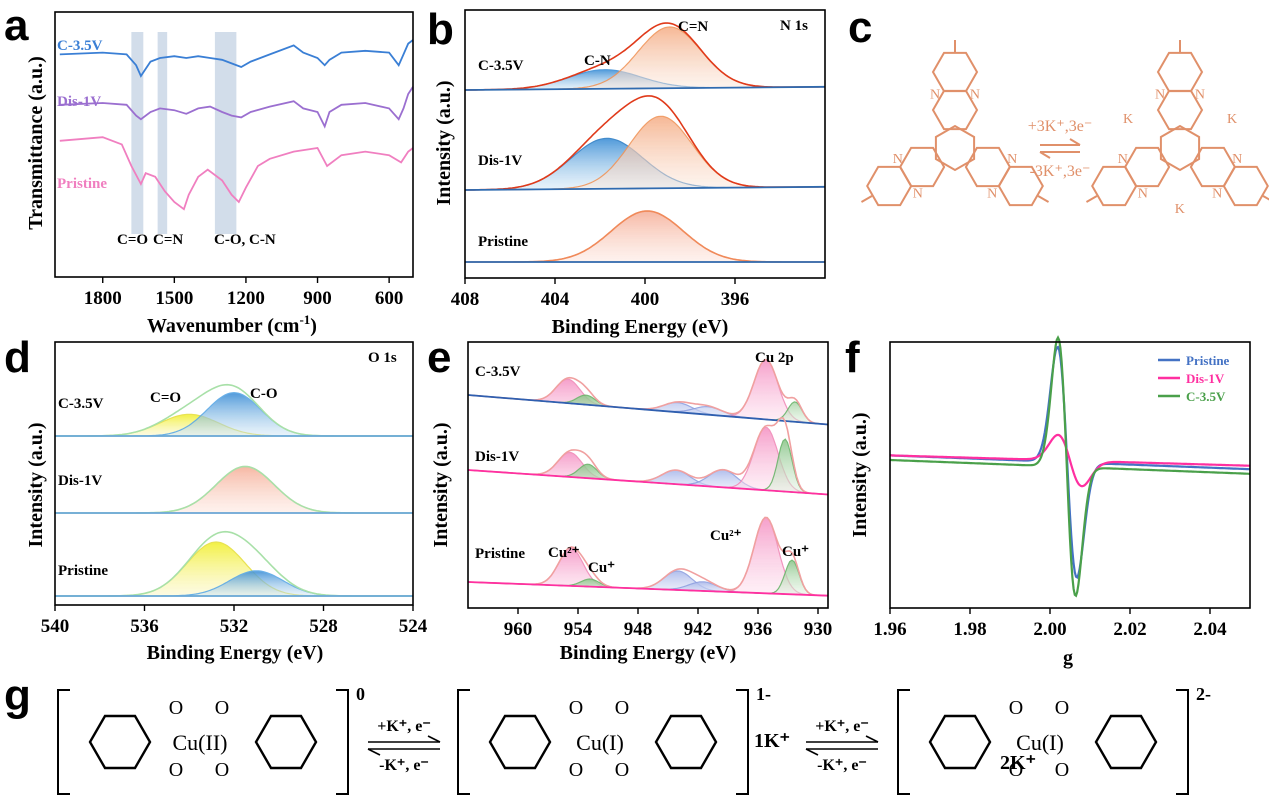 This screenshot has height=795, width=1269. What do you see at coordinates (389, 298) in the screenshot?
I see `axis-a-tick-label: 600` at bounding box center [389, 298].